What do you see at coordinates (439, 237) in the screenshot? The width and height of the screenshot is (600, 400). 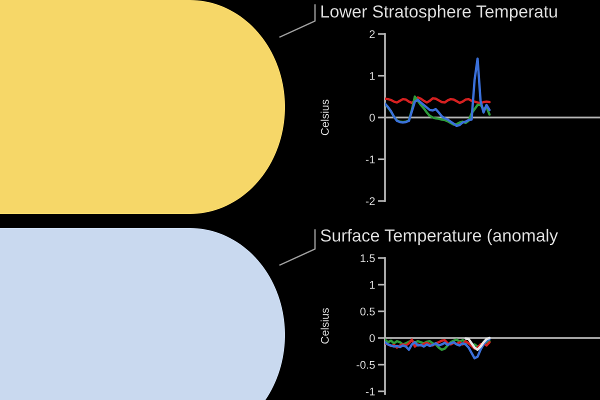 I see `chart-title: Surface Temperature (anomaly` at bounding box center [439, 237].